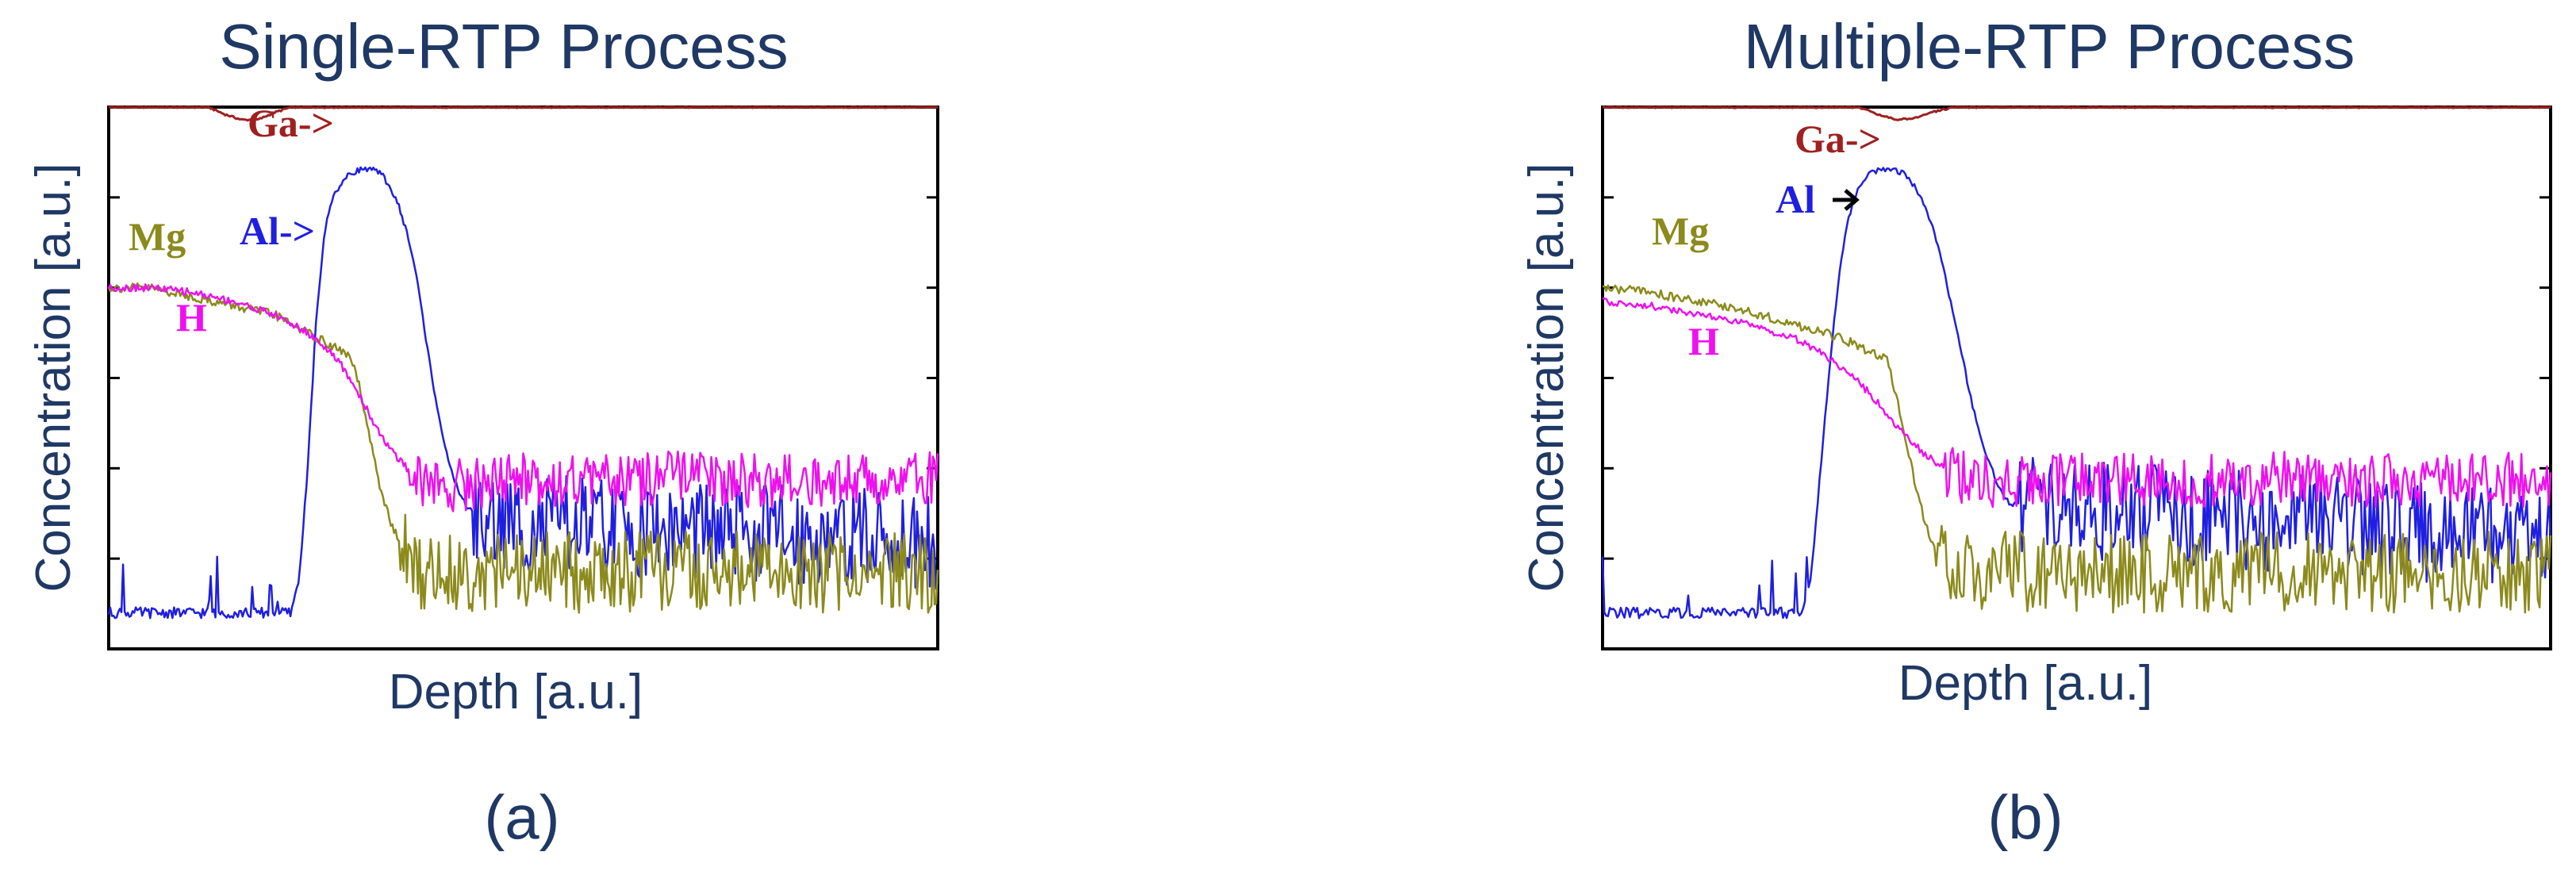 This screenshot has width=2576, height=871. I want to click on series-labels: Ga-> Al-> Mg H, so click(231, 220).